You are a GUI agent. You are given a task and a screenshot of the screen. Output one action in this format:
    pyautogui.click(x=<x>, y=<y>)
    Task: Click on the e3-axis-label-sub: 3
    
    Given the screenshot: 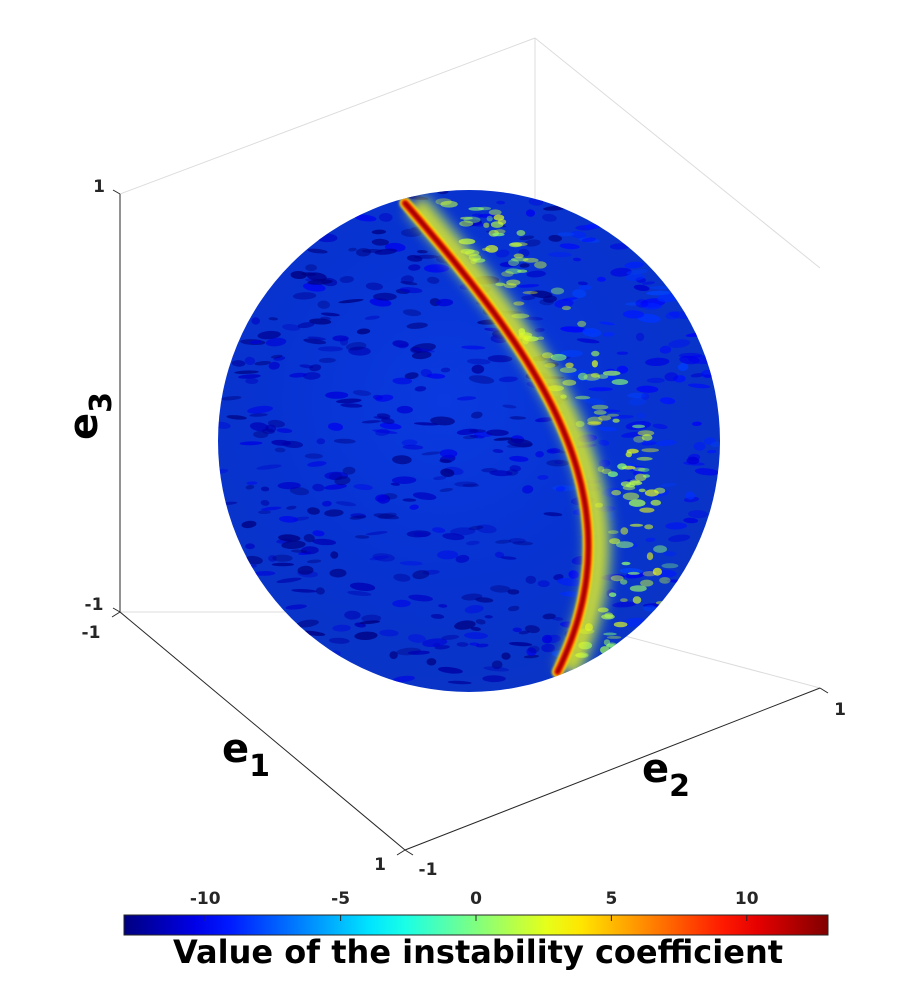 What is the action you would take?
    pyautogui.click(x=101, y=402)
    